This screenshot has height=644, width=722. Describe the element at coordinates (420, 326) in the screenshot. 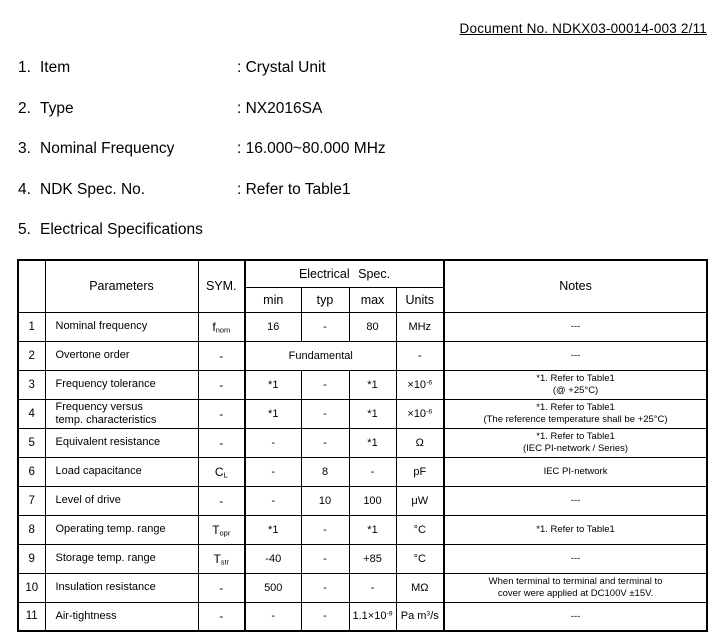

I see `units-cell: MHz` at that location.